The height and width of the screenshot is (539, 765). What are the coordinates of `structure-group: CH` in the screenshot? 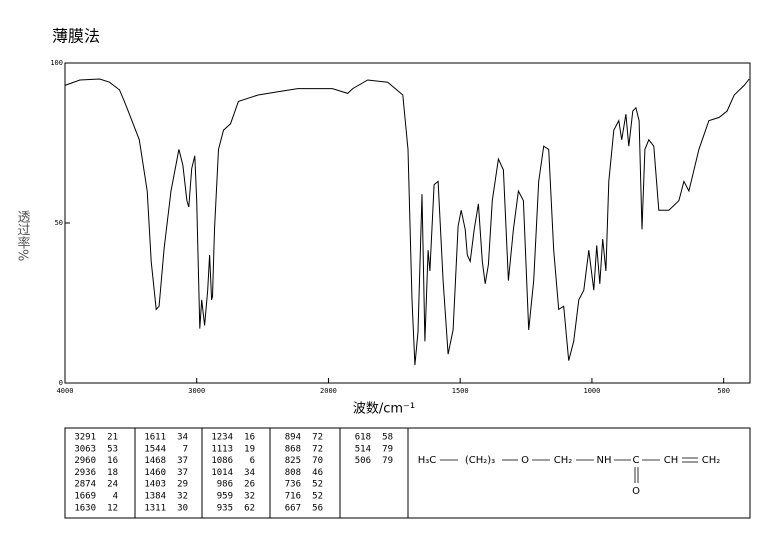 It's located at (671, 460).